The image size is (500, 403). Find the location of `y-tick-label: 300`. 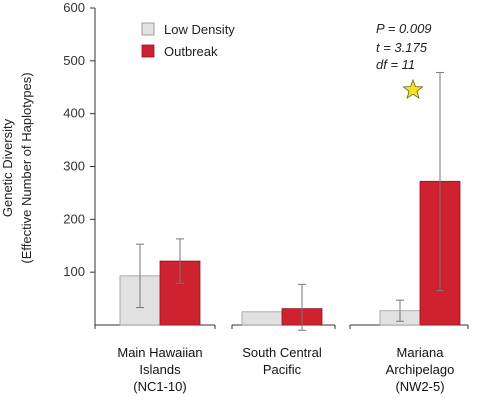

y-tick-label: 300 is located at coordinates (74, 166).